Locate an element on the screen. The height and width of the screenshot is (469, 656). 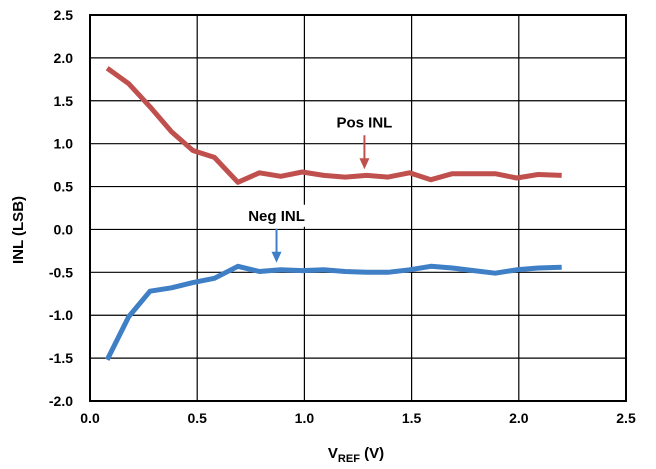
annotation-label: Pos INL is located at coordinates (365, 122).